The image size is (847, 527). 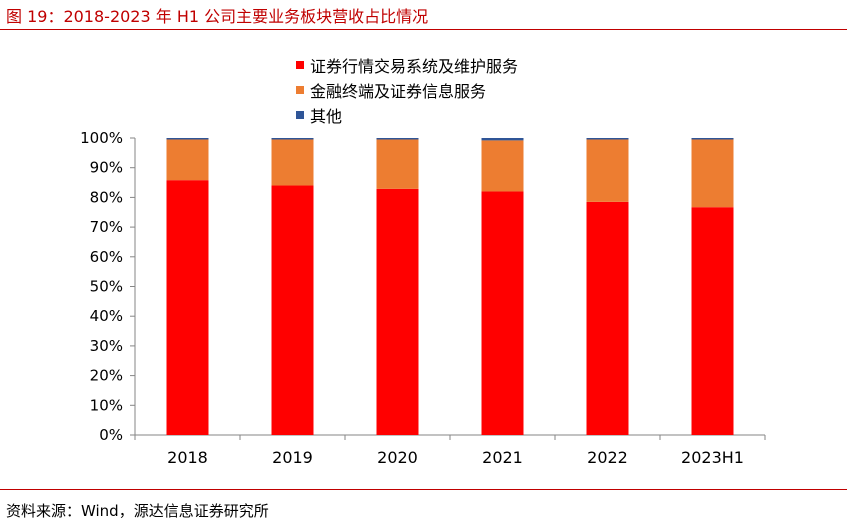 I want to click on x-tick-label: 2019, so click(x=292, y=457).